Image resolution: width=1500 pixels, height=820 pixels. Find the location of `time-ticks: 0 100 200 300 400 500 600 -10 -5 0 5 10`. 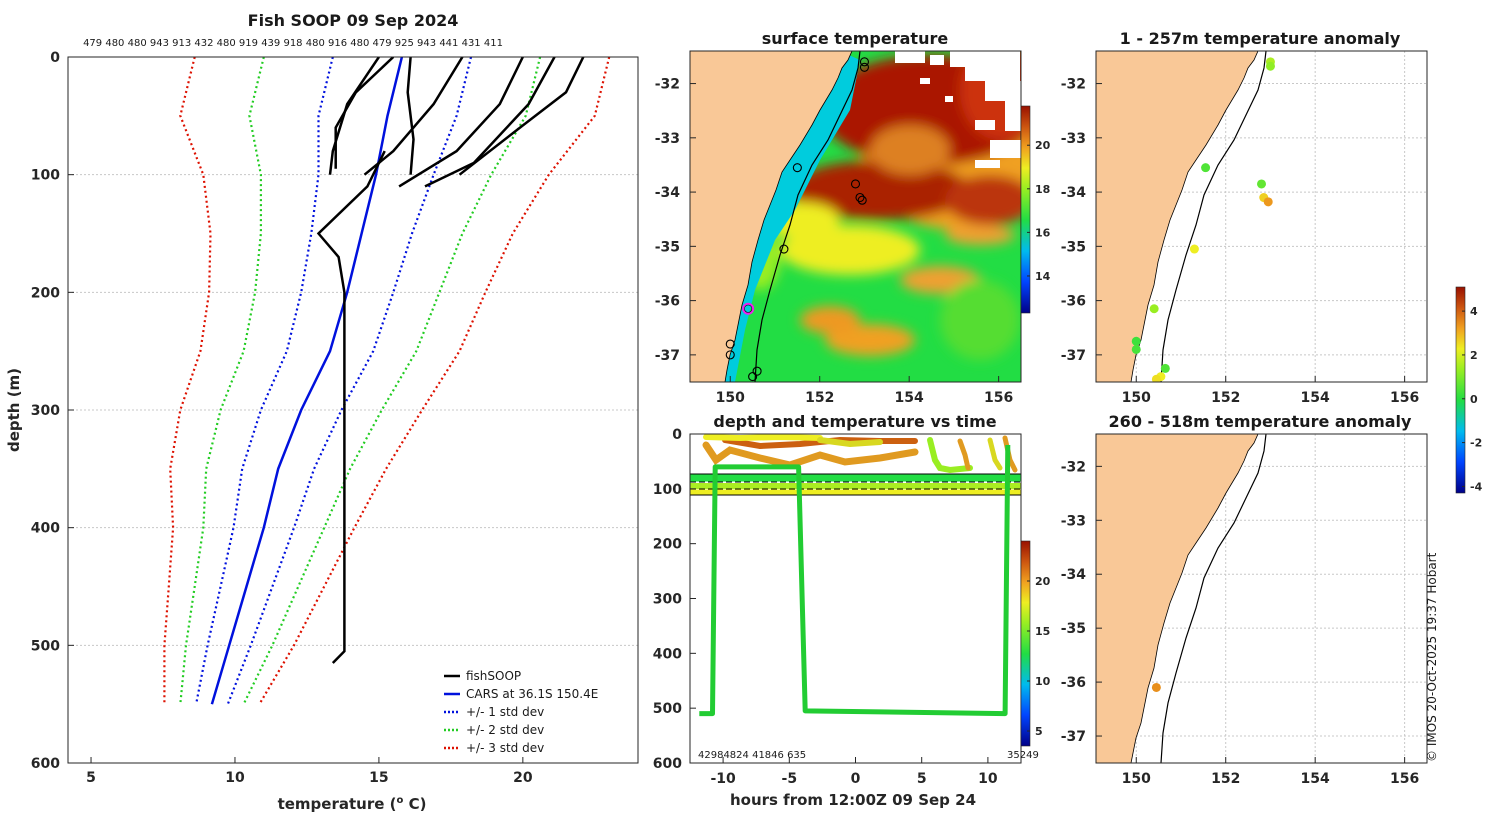

time-ticks: 0 100 200 300 400 500 600 -10 -5 0 5 10 is located at coordinates (825, 607).